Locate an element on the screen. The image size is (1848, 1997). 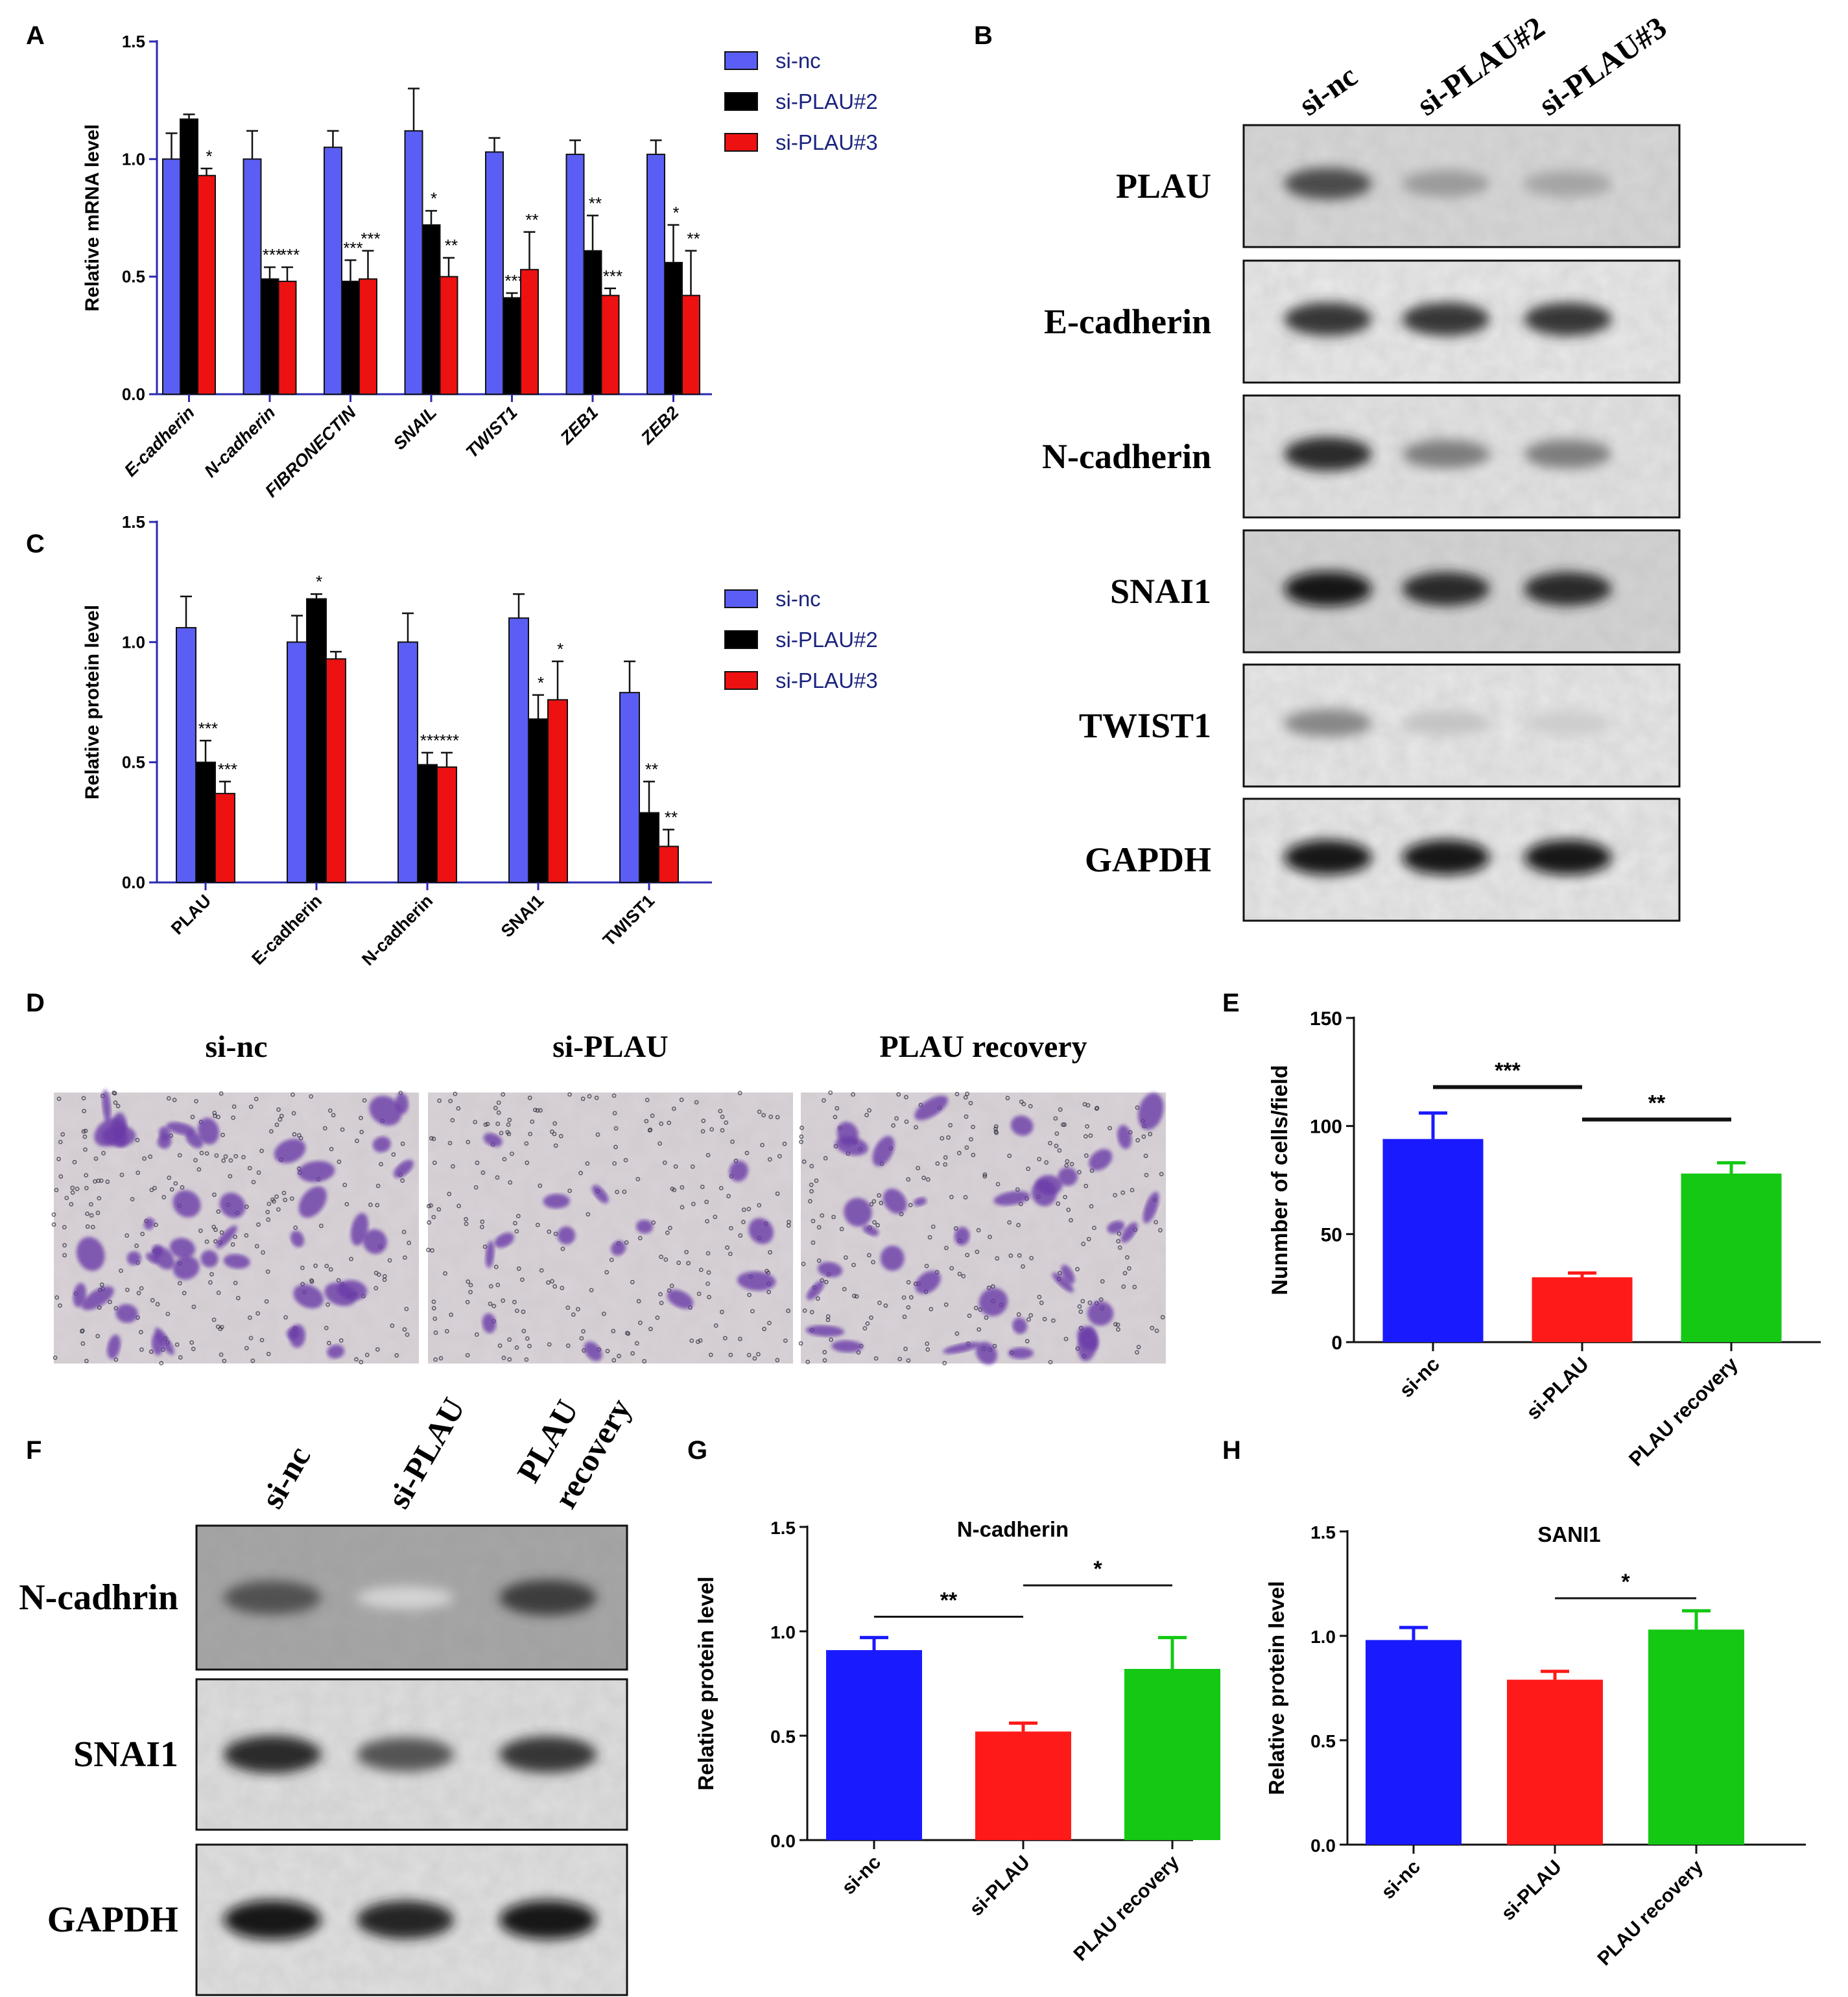
row-label: N-cadhrin is located at coordinates (98, 1598).